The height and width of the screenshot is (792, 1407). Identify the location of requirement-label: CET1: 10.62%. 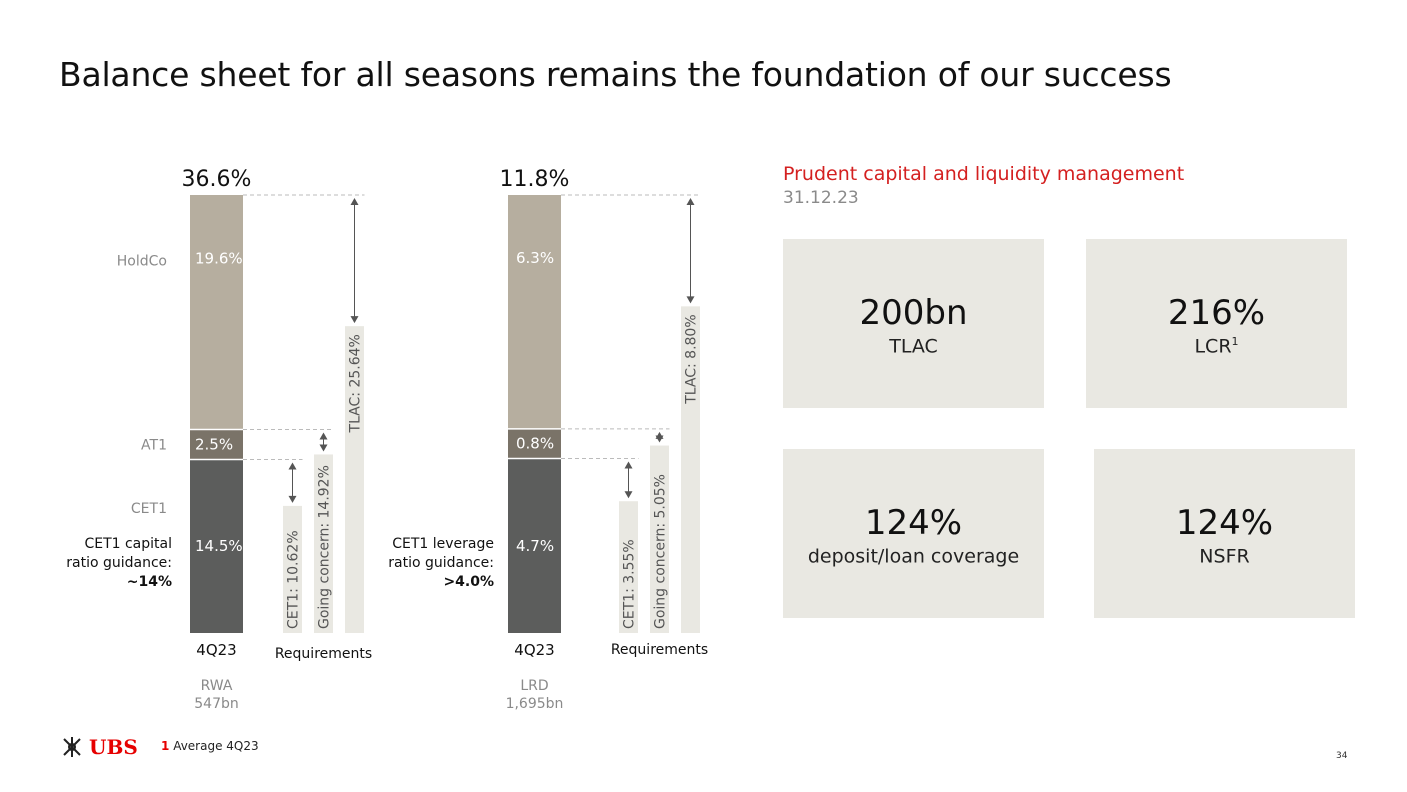
(294, 579).